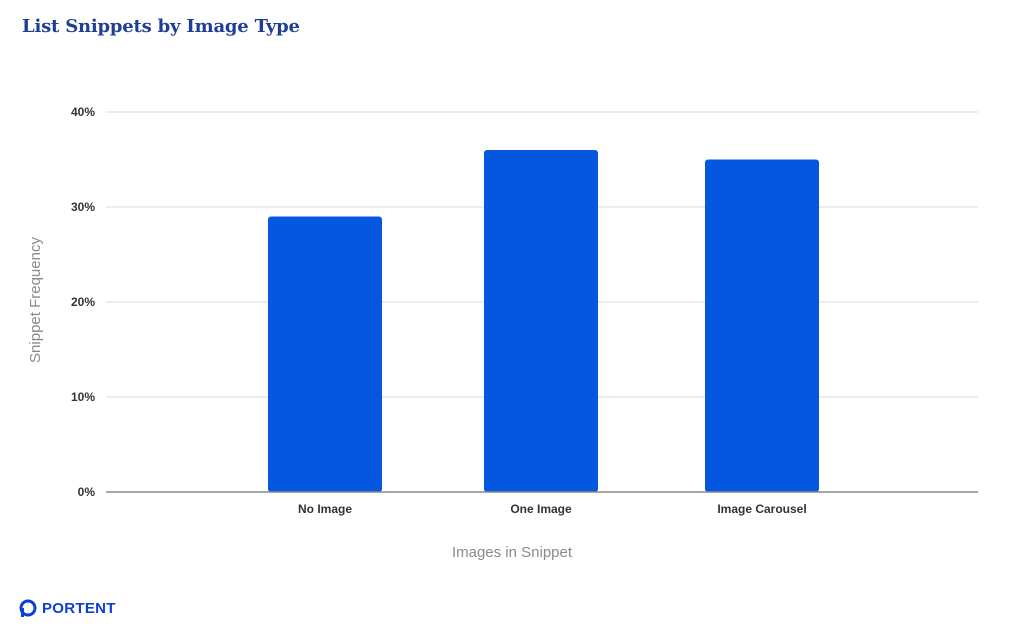 This screenshot has height=641, width=1024. Describe the element at coordinates (83, 207) in the screenshot. I see `y-tick-label: 30%` at that location.